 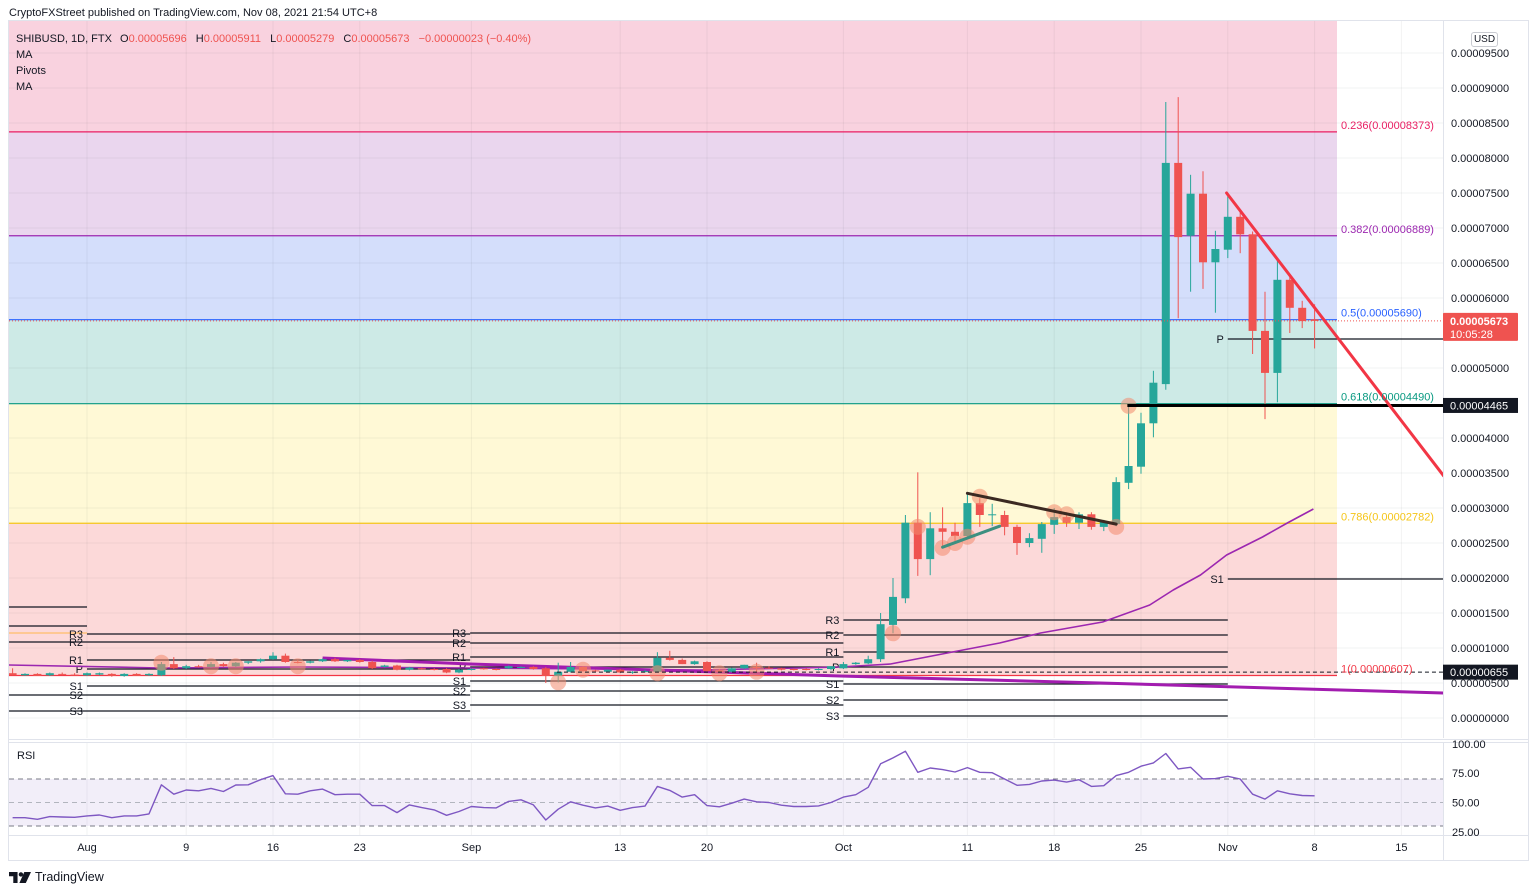 I want to click on rsi-pane: 100.00 75.00 50.00 25.00, so click(x=747, y=789).